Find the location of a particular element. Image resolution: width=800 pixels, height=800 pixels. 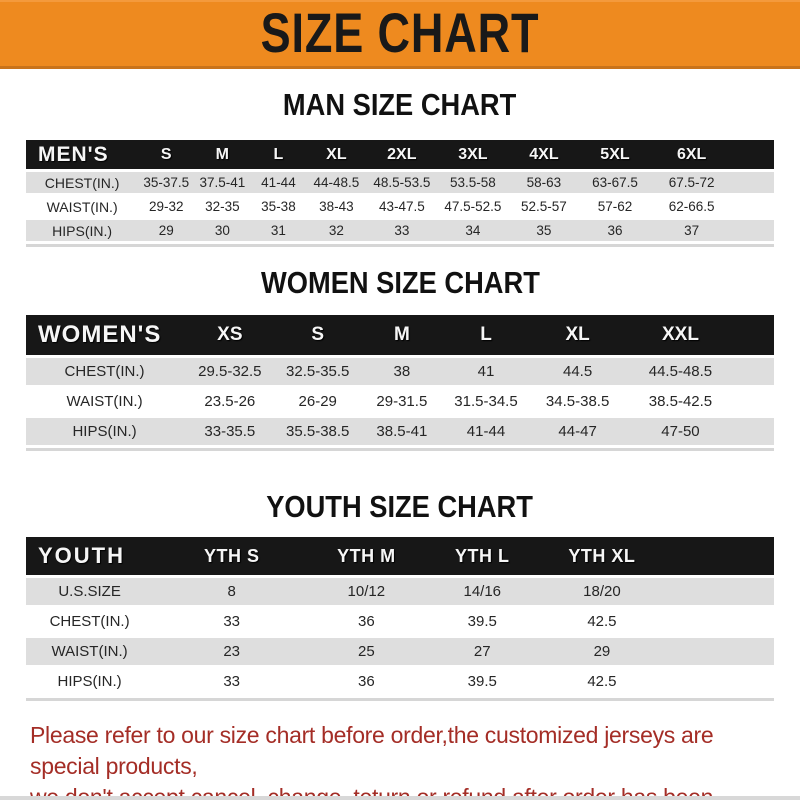

size-value-cell: 38-43 is located at coordinates (336, 206).